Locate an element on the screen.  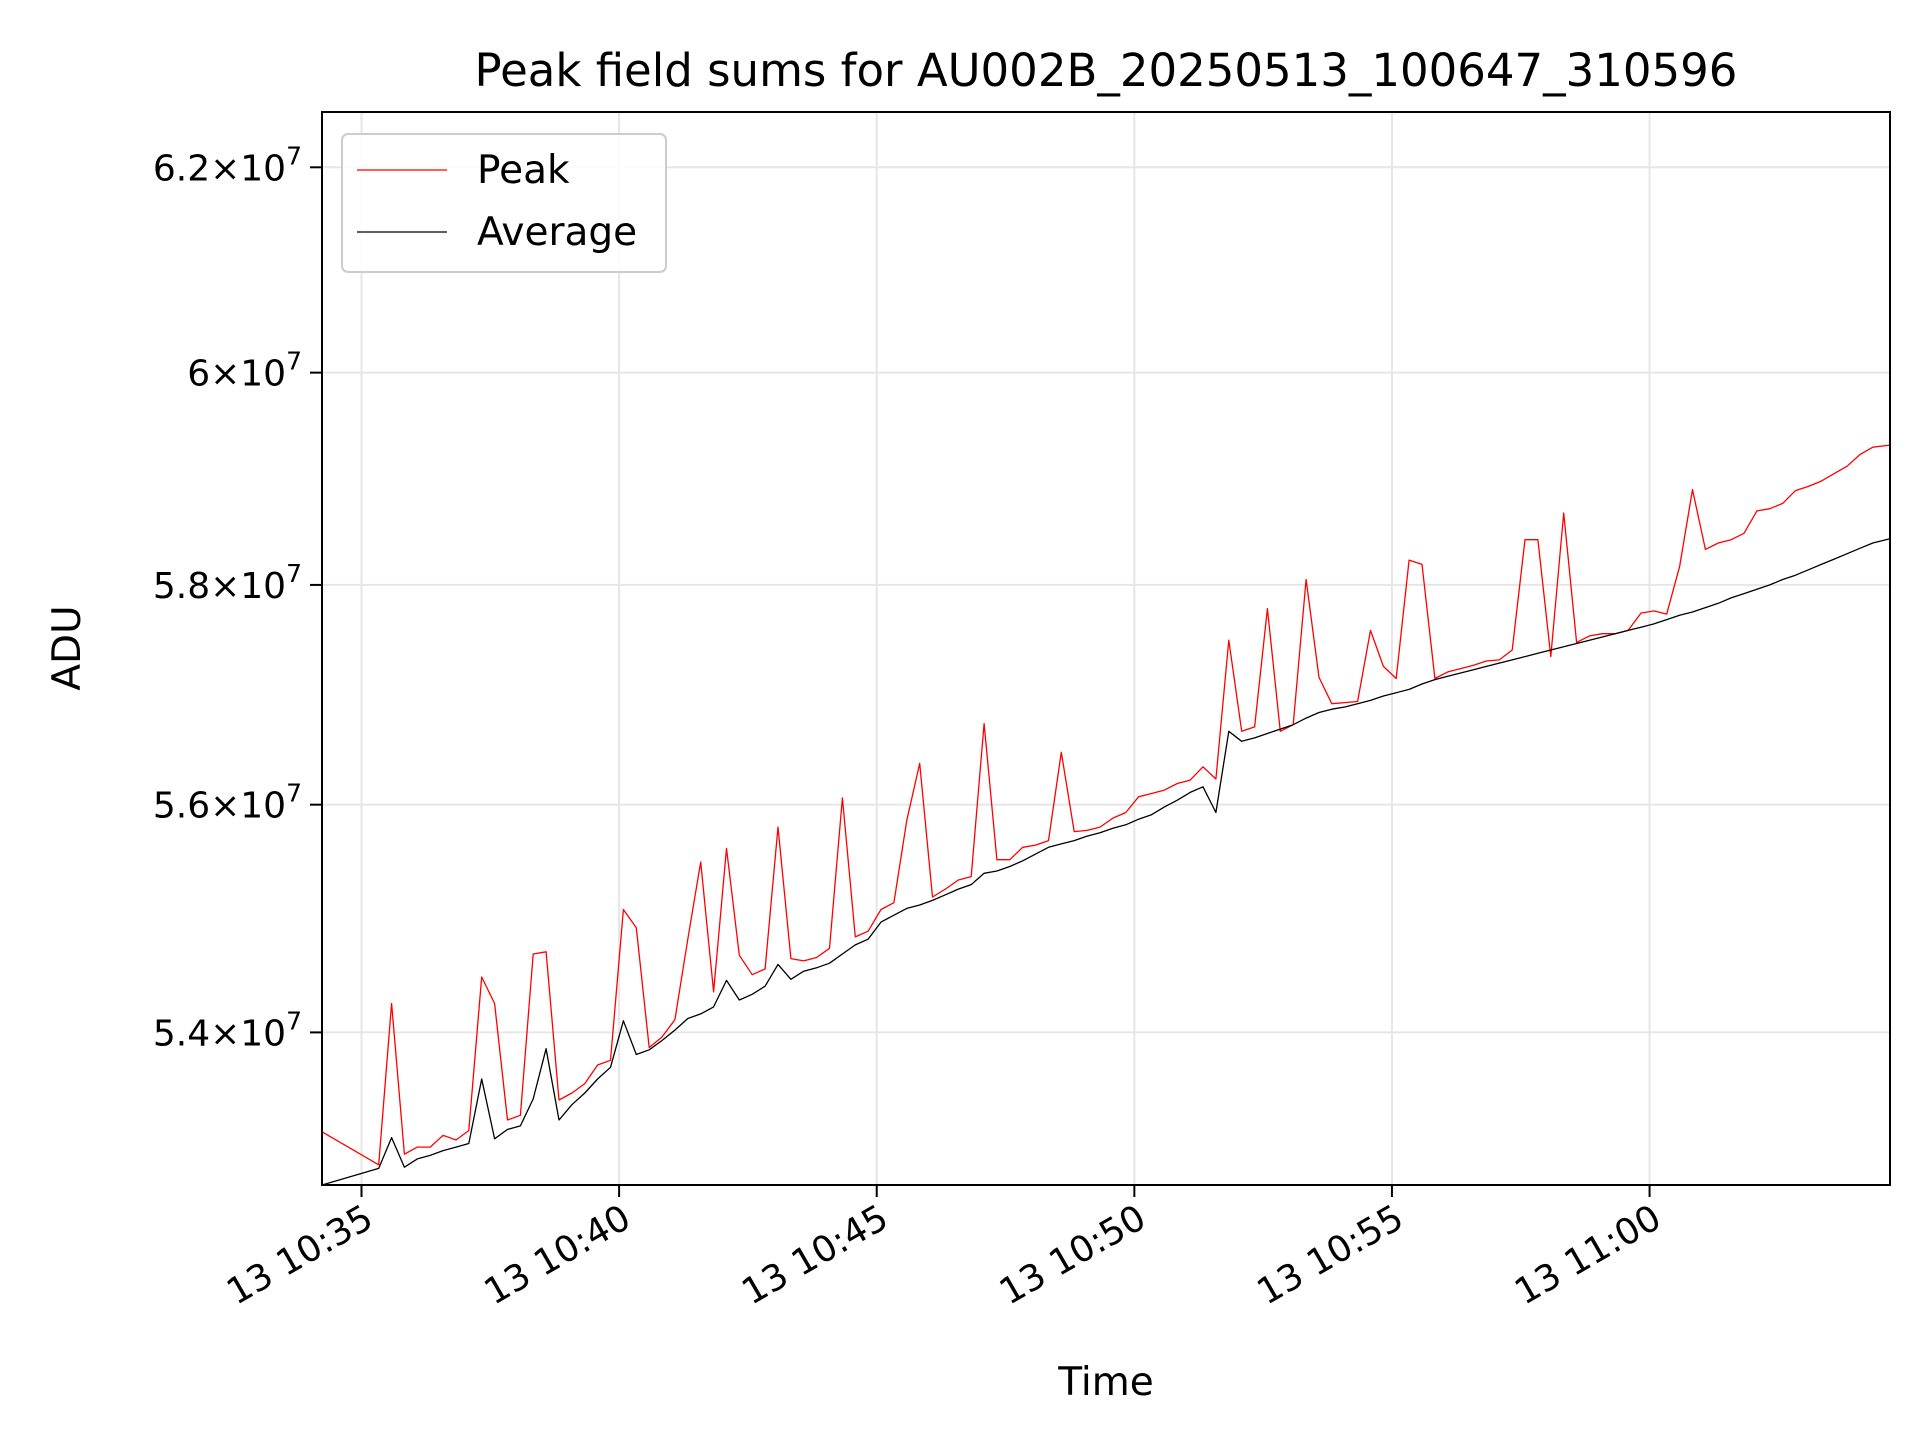
x-axis-label: Time is located at coordinates (1105, 1382).